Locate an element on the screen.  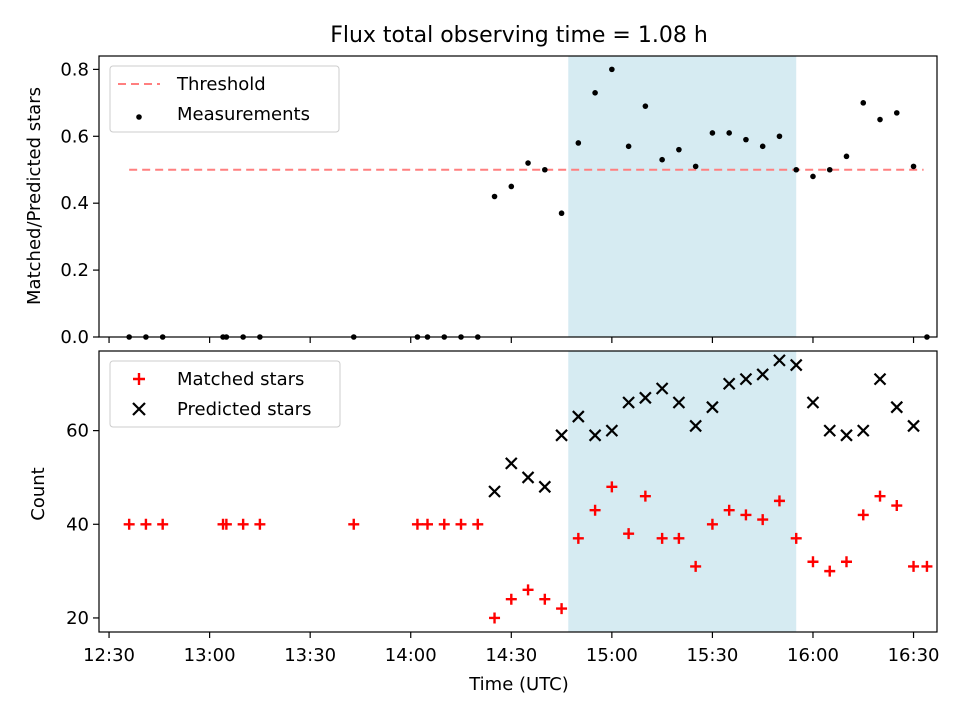
y-tick-label: 0.6 is located at coordinates (74, 136).